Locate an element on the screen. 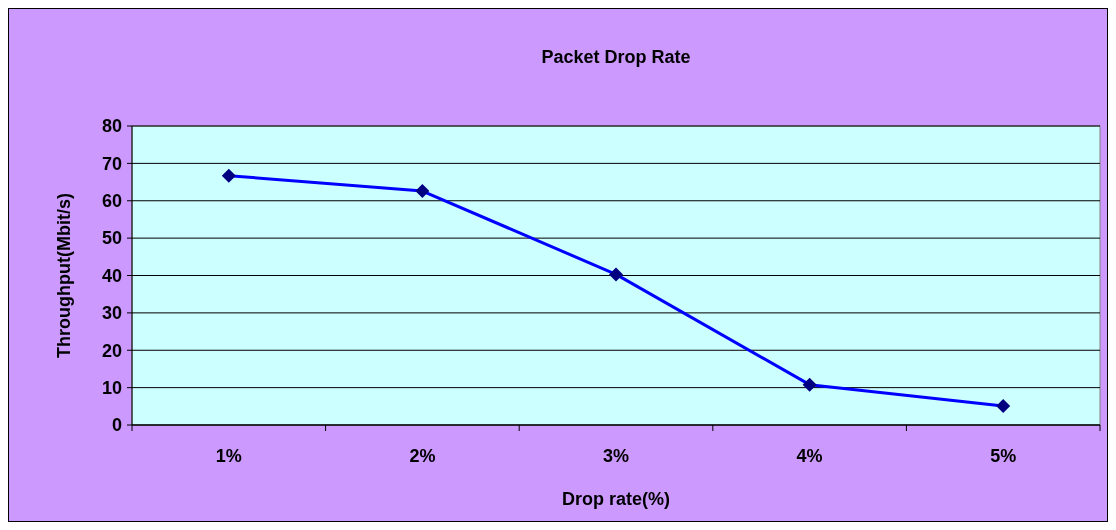  x-tick-label: 1% is located at coordinates (228, 456).